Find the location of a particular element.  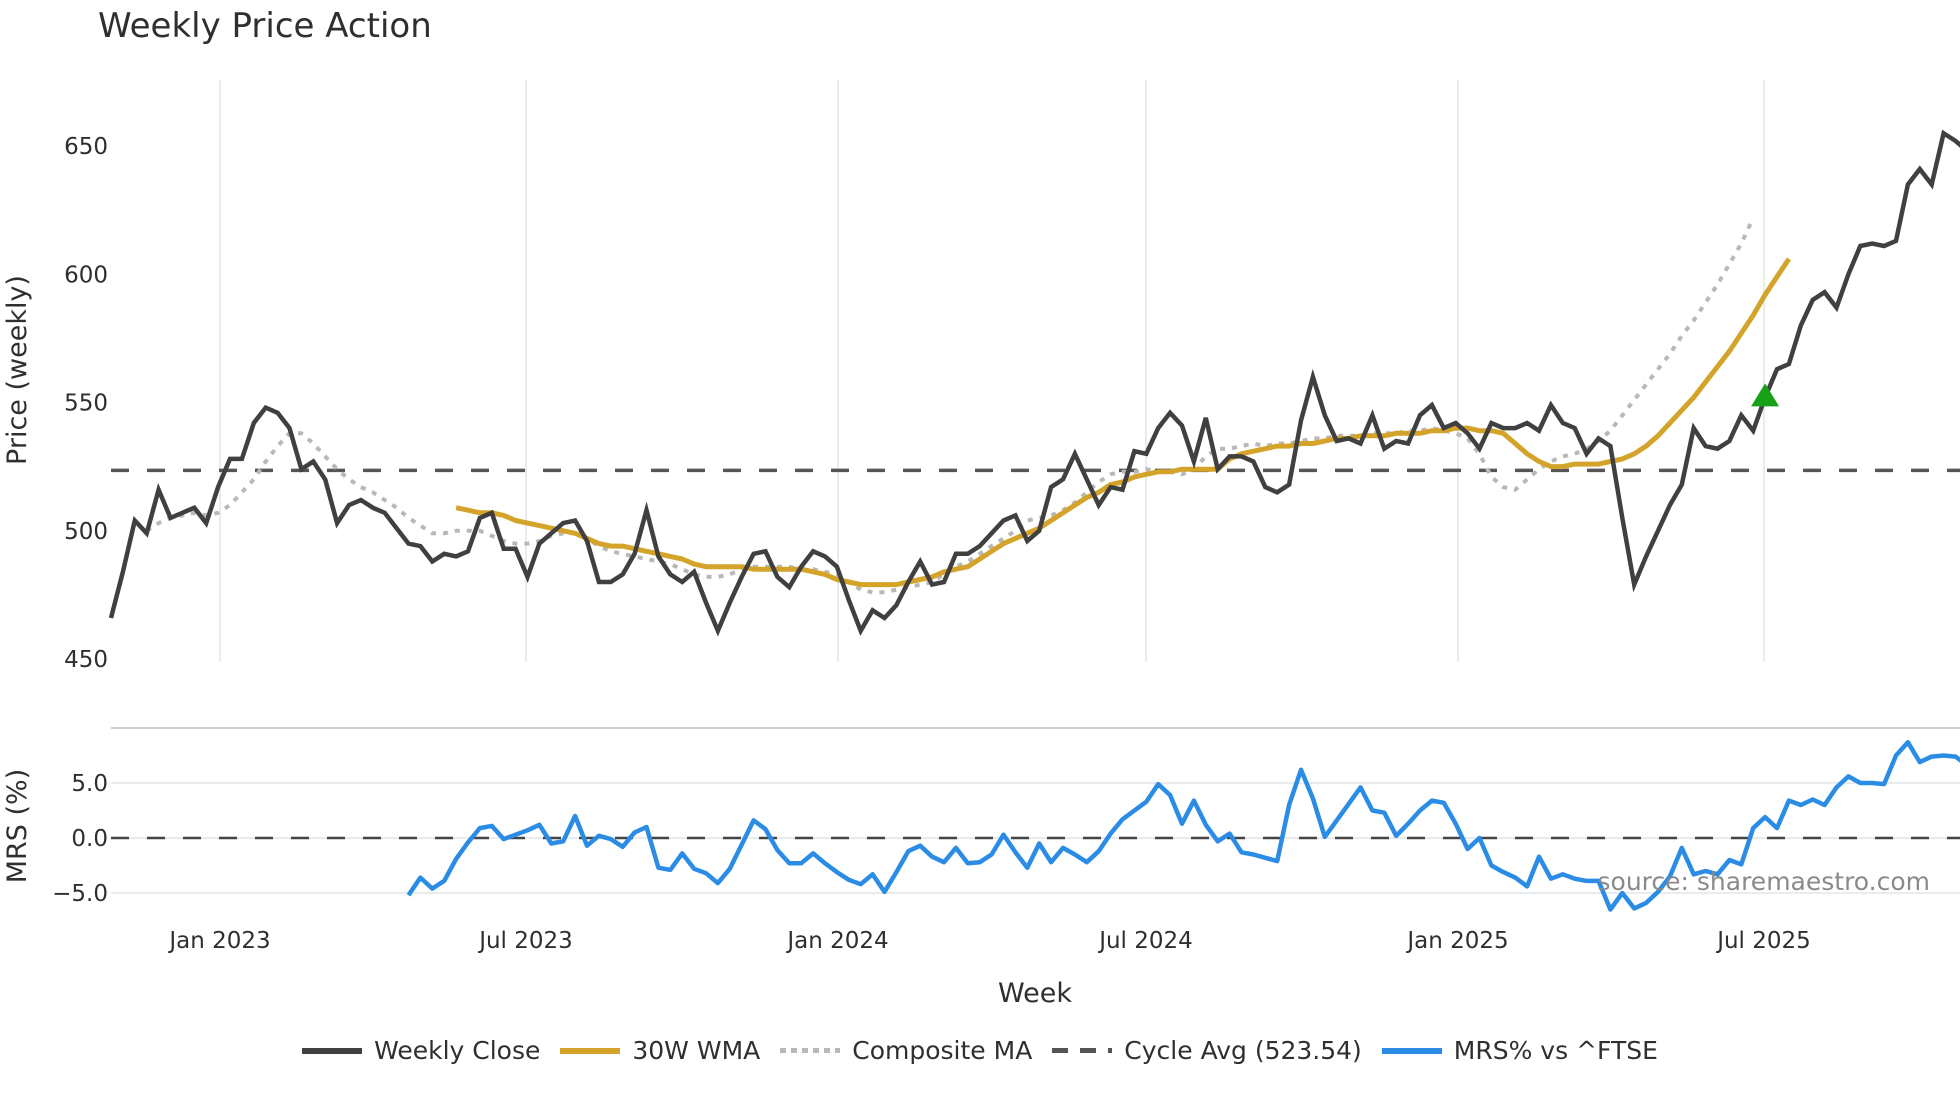

mrs-panel is located at coordinates (1035, 826).